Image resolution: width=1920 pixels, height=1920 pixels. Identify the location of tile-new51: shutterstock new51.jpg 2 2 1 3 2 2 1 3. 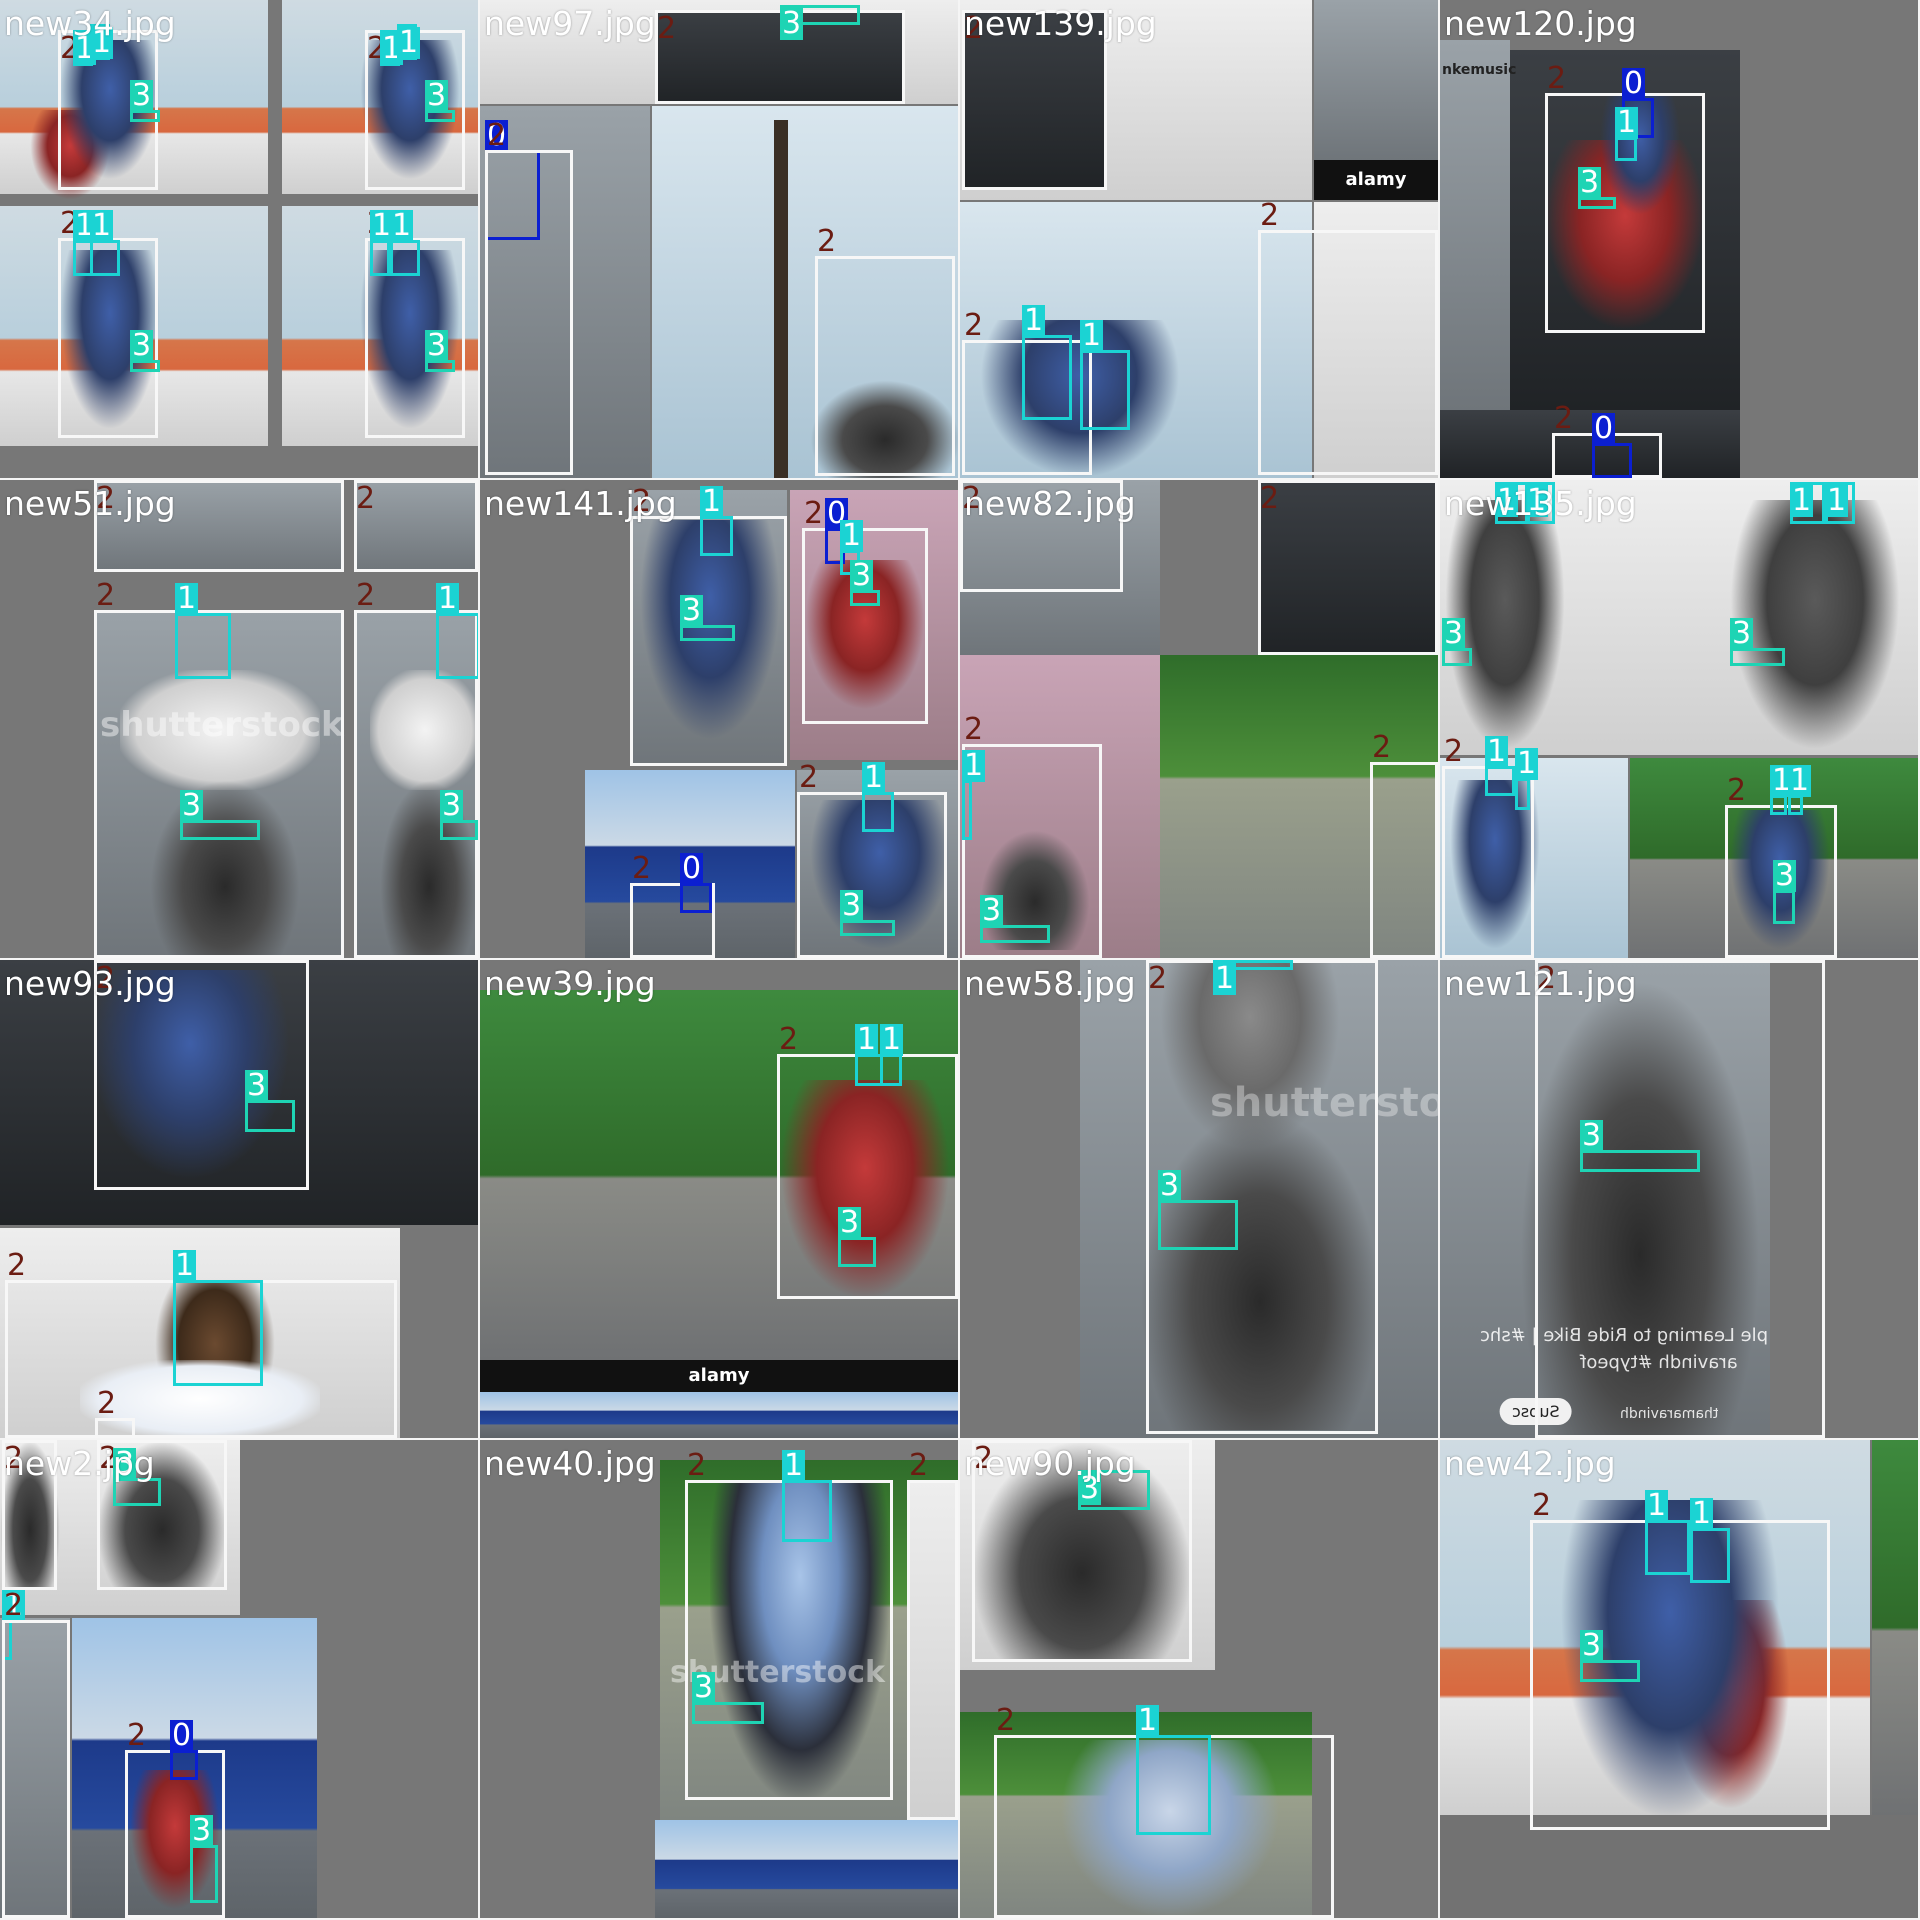
(239, 719).